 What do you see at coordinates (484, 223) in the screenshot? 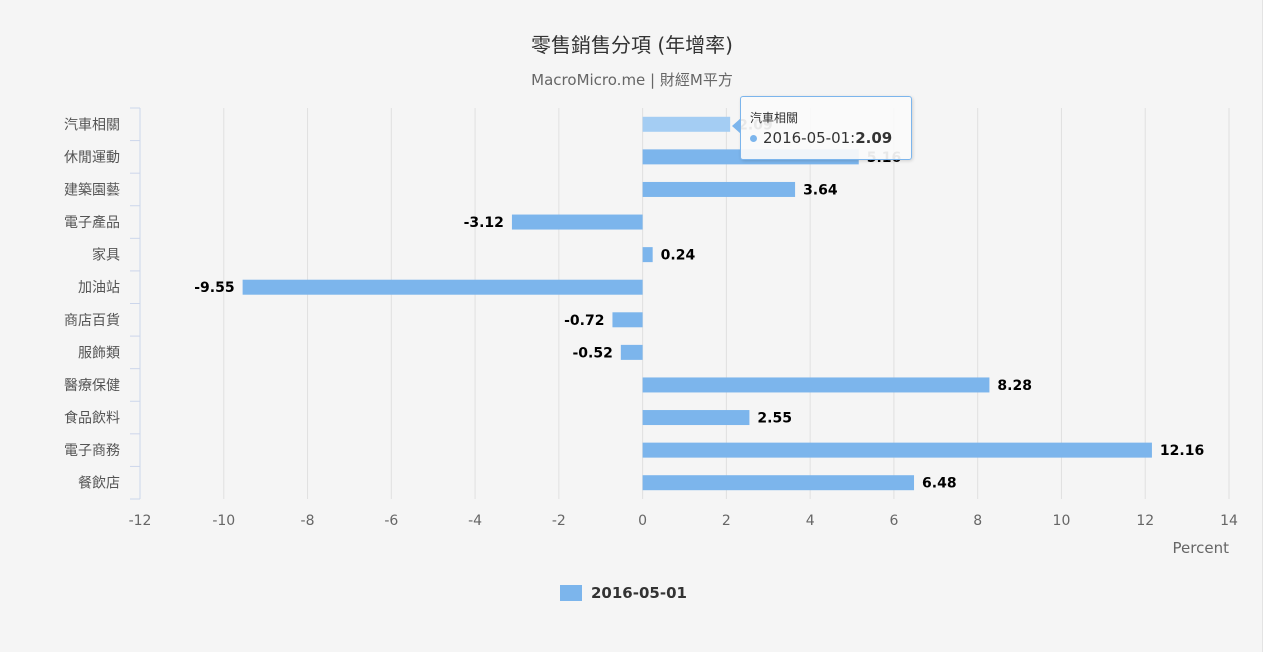
I see `data-label: -3.12` at bounding box center [484, 223].